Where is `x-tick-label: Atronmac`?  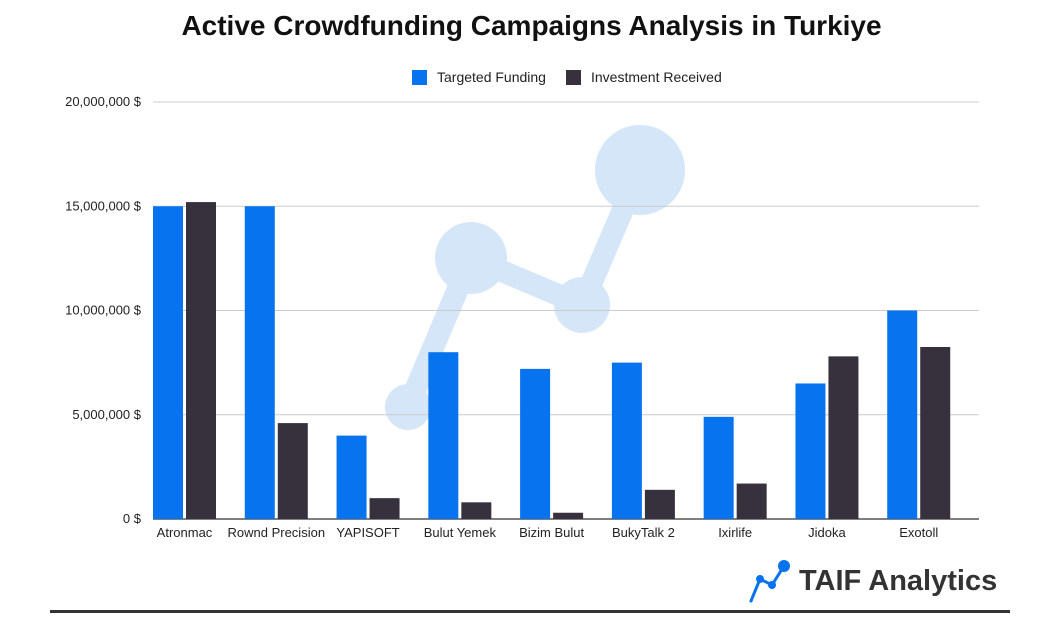
x-tick-label: Atronmac is located at coordinates (185, 532).